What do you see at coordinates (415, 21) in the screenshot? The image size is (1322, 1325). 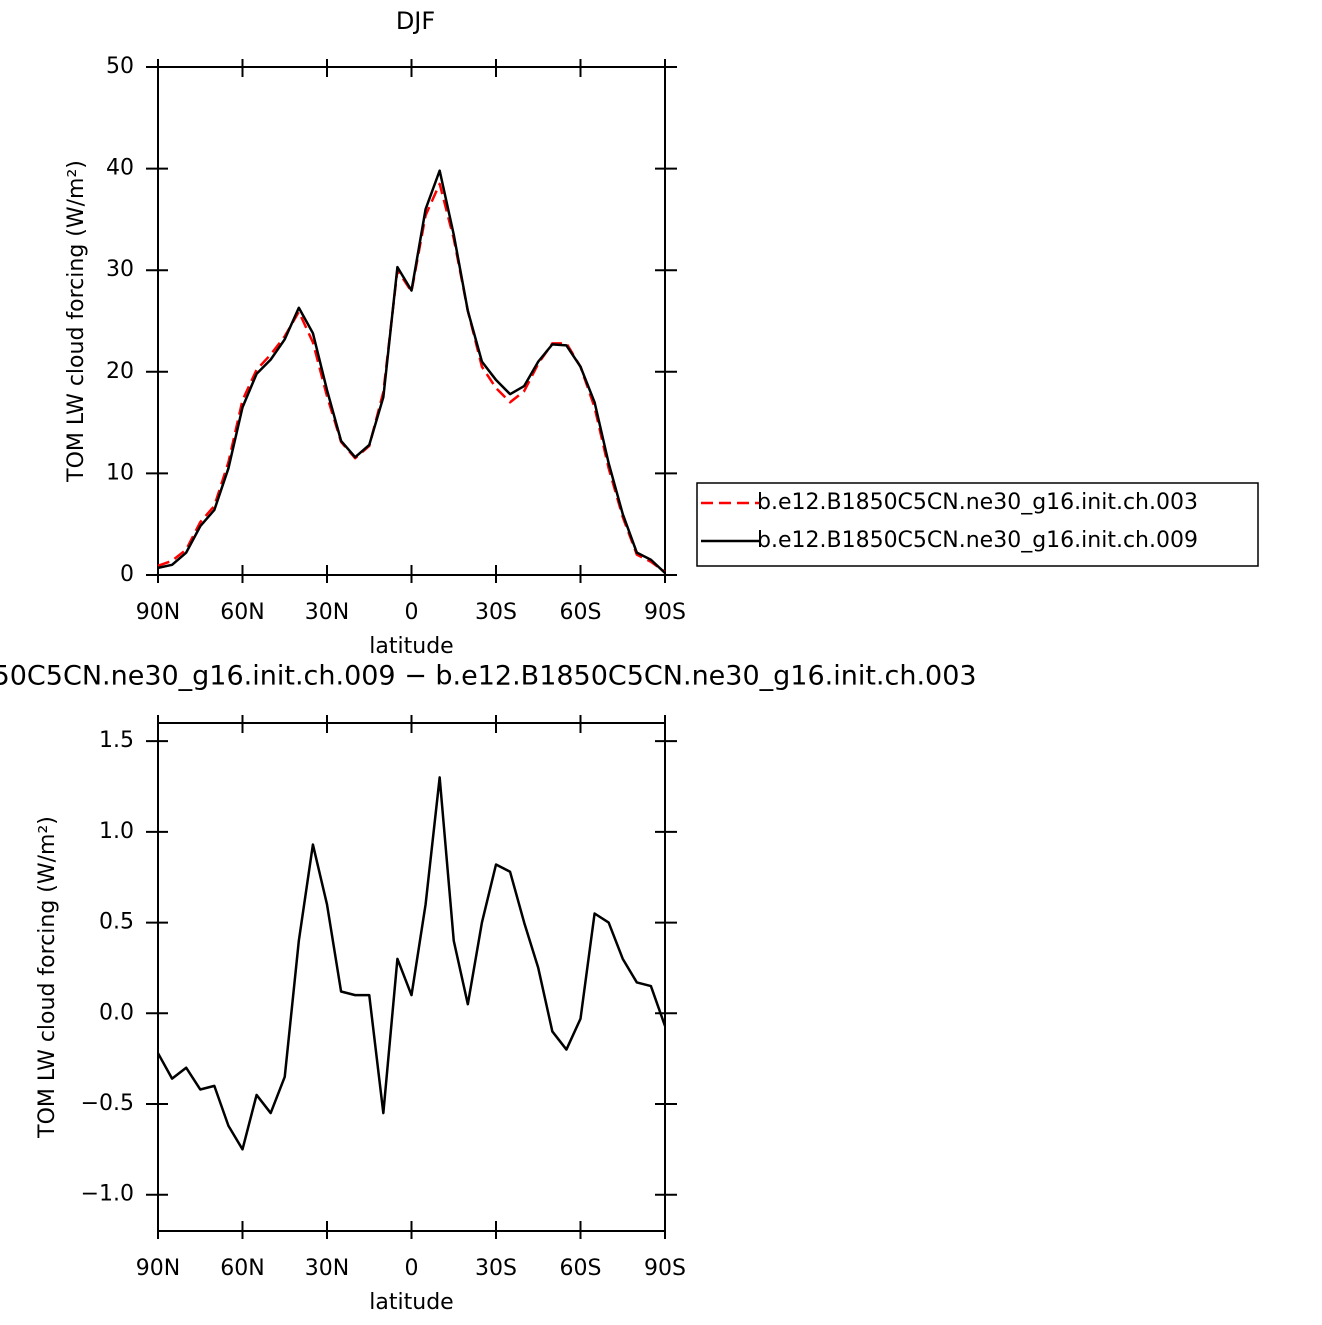 I see `chart-title: DJF` at bounding box center [415, 21].